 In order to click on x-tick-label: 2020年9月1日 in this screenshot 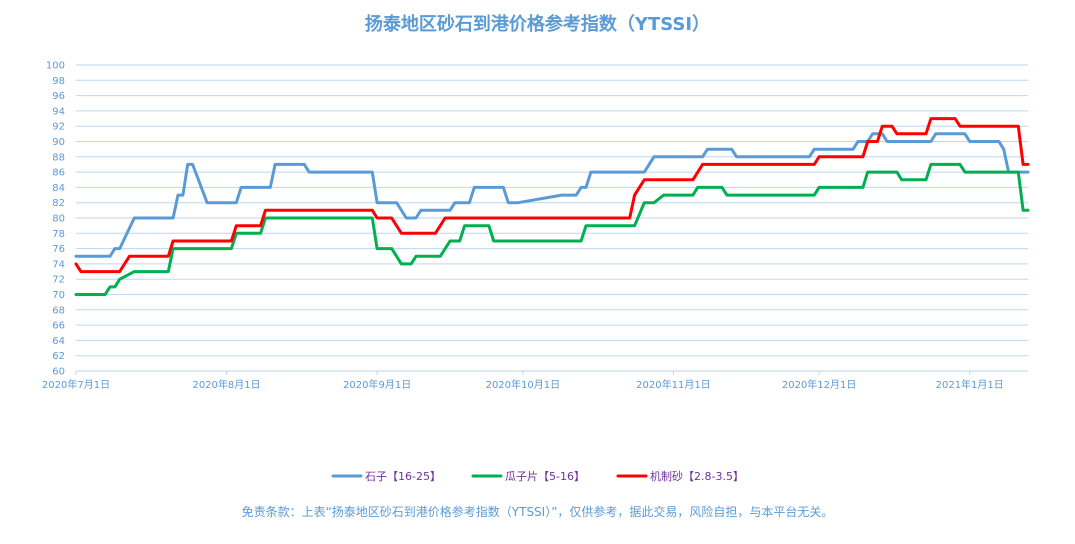, I will do `click(377, 384)`.